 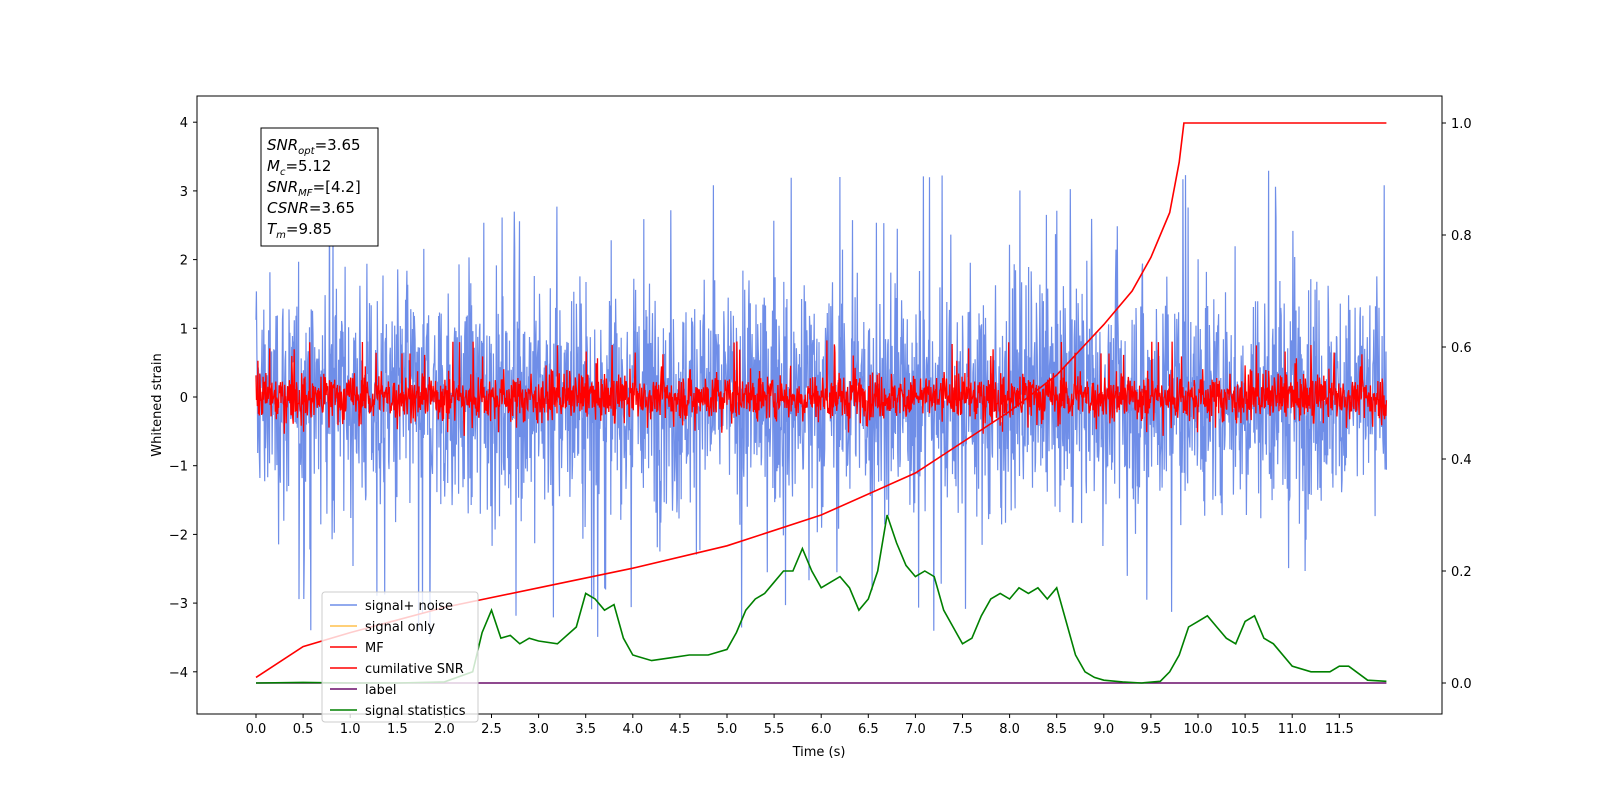 What do you see at coordinates (444, 729) in the screenshot?
I see `x-tick-label: 2.0` at bounding box center [444, 729].